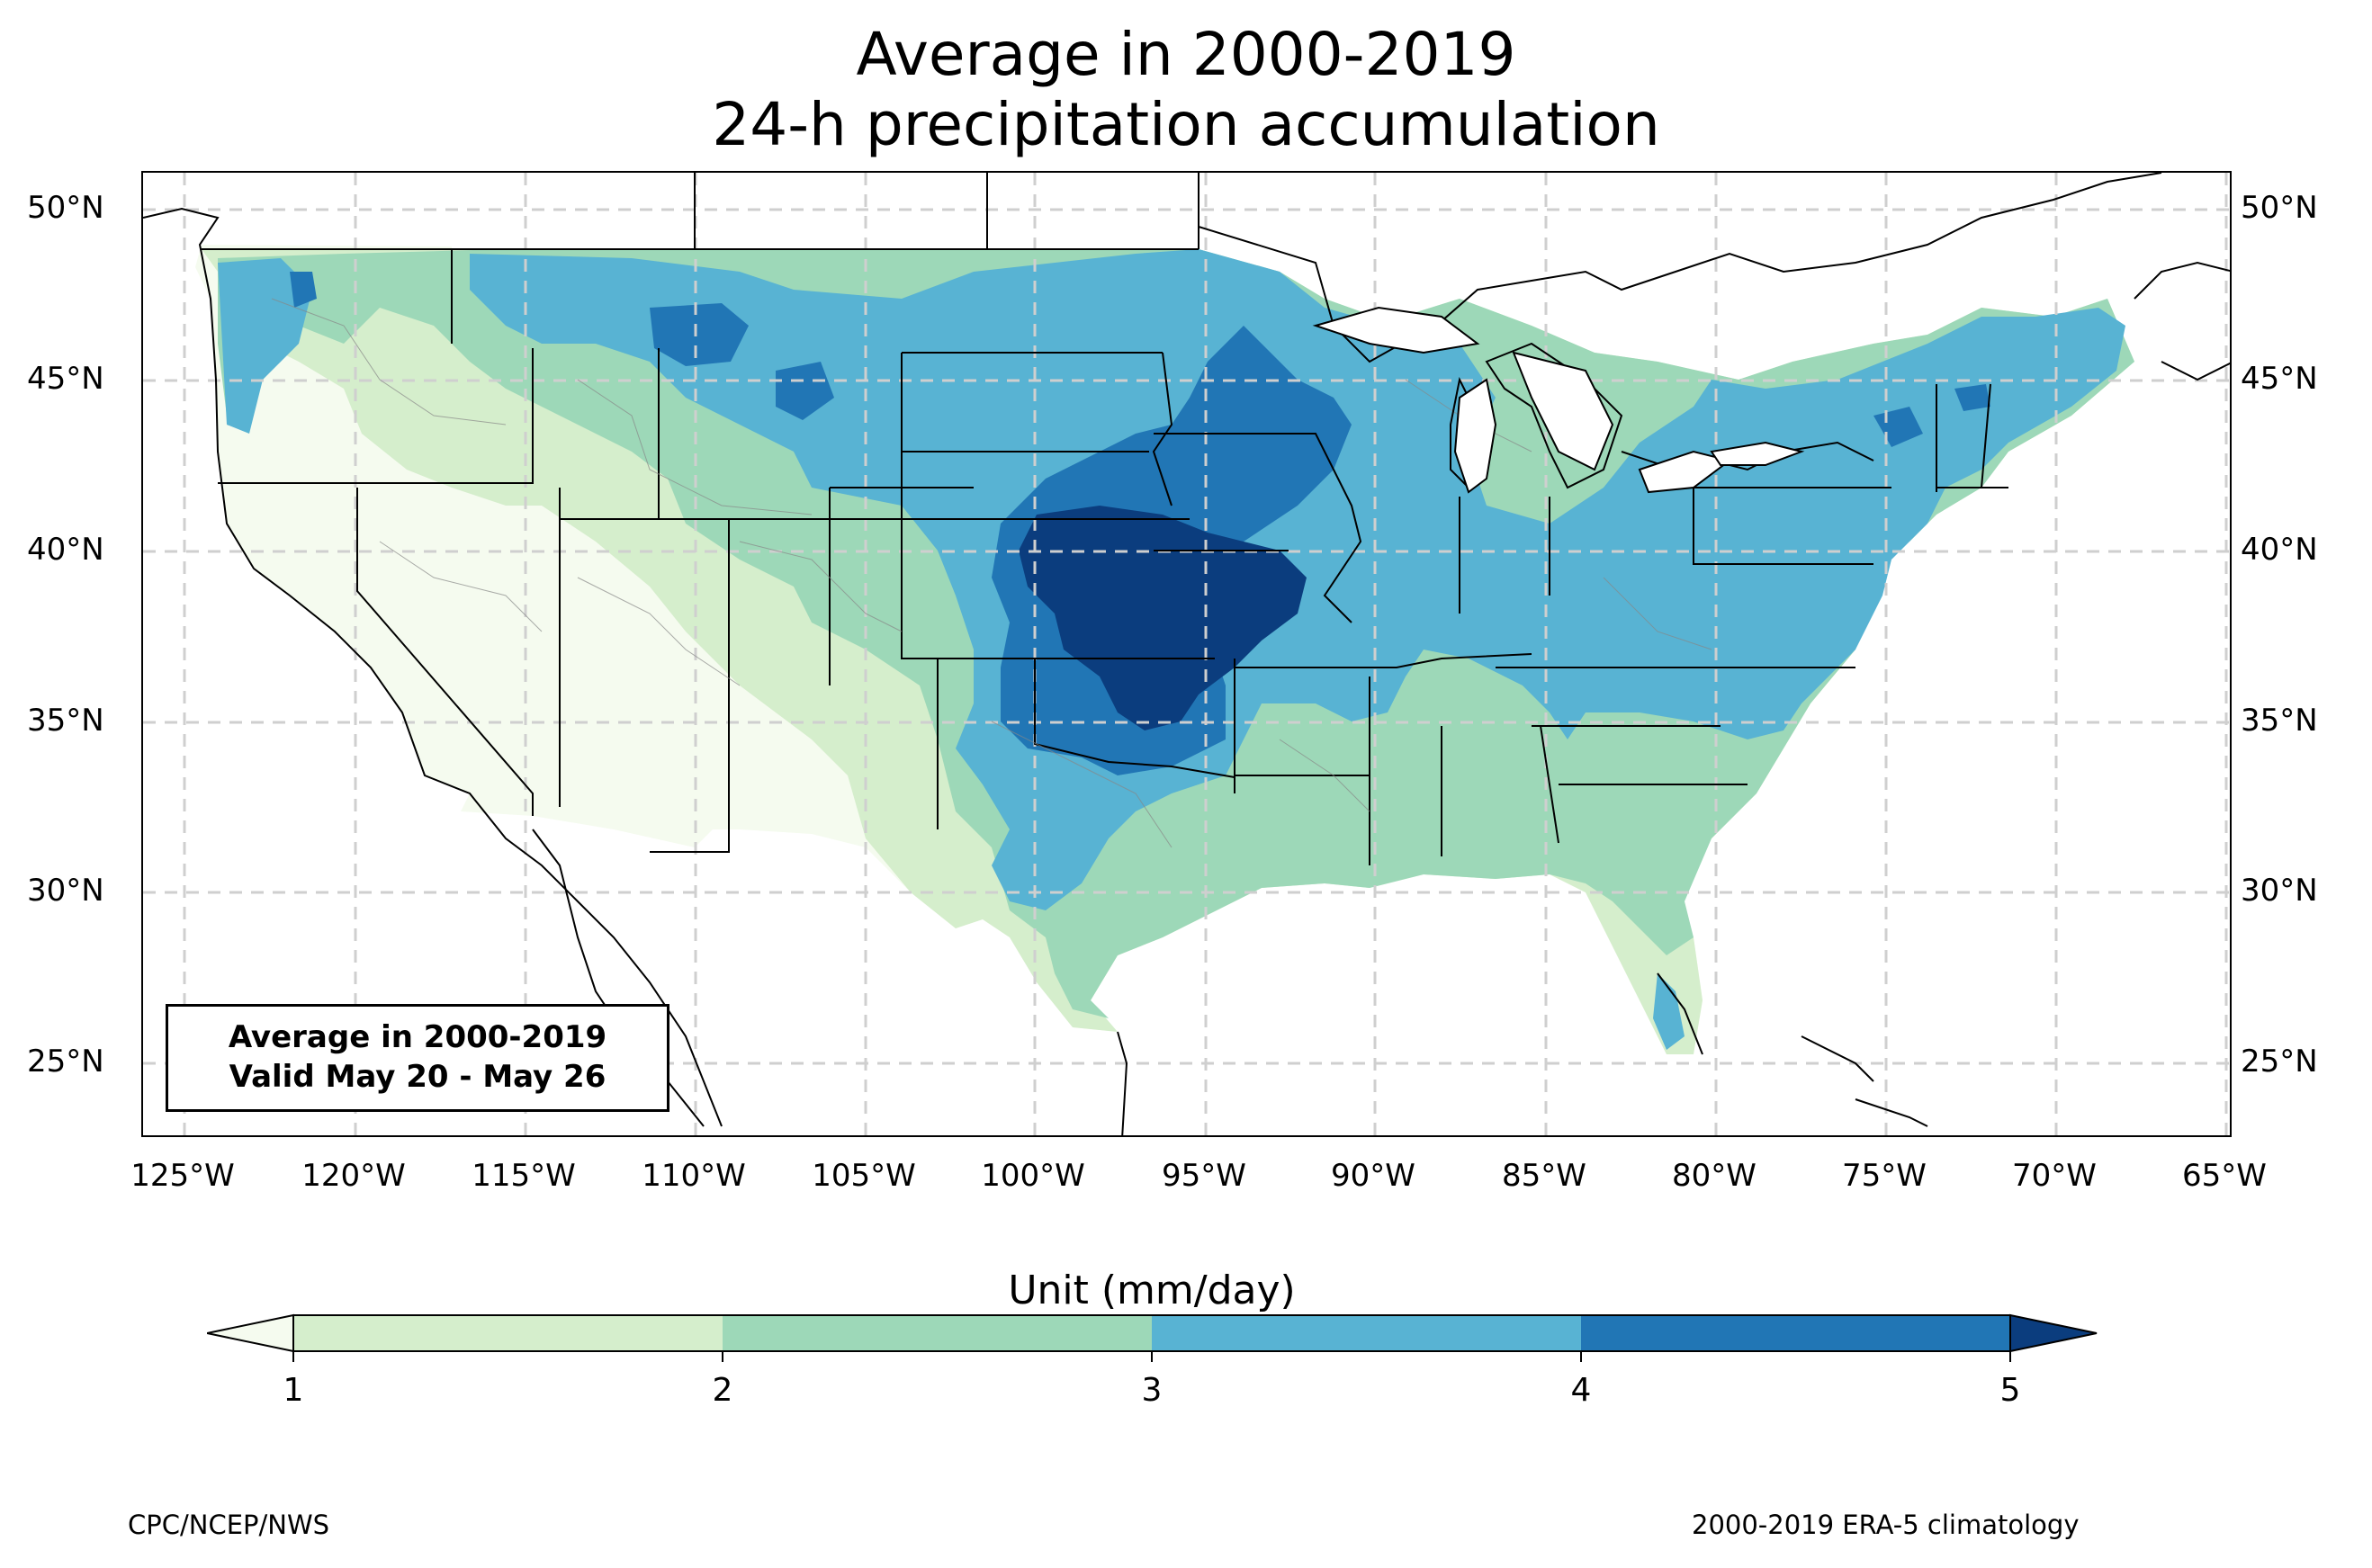 The image size is (2372, 1568). Describe the element at coordinates (229, 1525) in the screenshot. I see `footer-source: CPC/NCEP/NWS` at that location.